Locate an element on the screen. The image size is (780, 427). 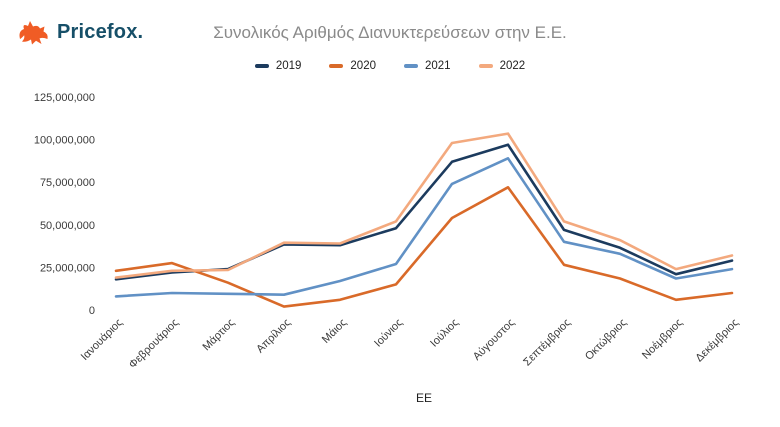
y-axis-tick-label: 75,000,000 is located at coordinates (67, 183).